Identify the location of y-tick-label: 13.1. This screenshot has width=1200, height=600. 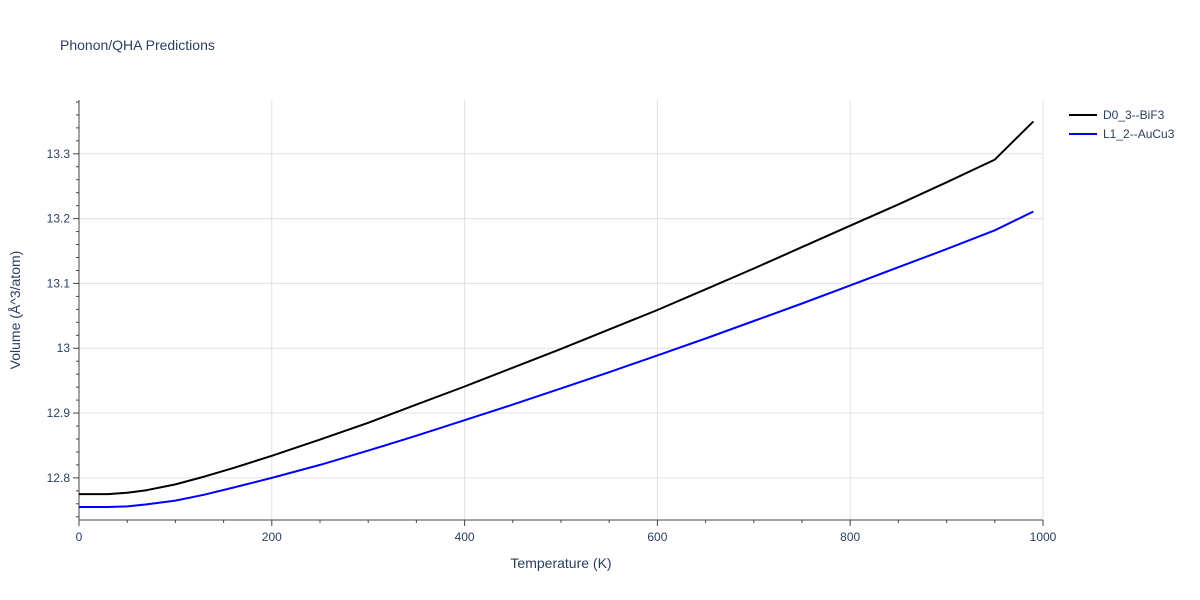
(59, 283).